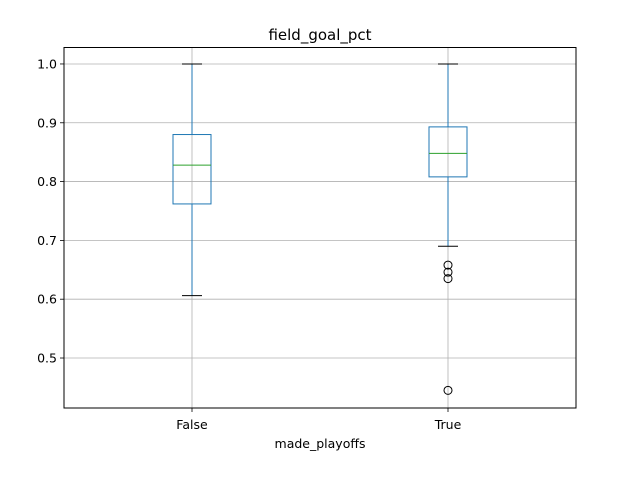 This screenshot has width=640, height=480. What do you see at coordinates (319, 35) in the screenshot?
I see `chart-title: field_goal_pct` at bounding box center [319, 35].